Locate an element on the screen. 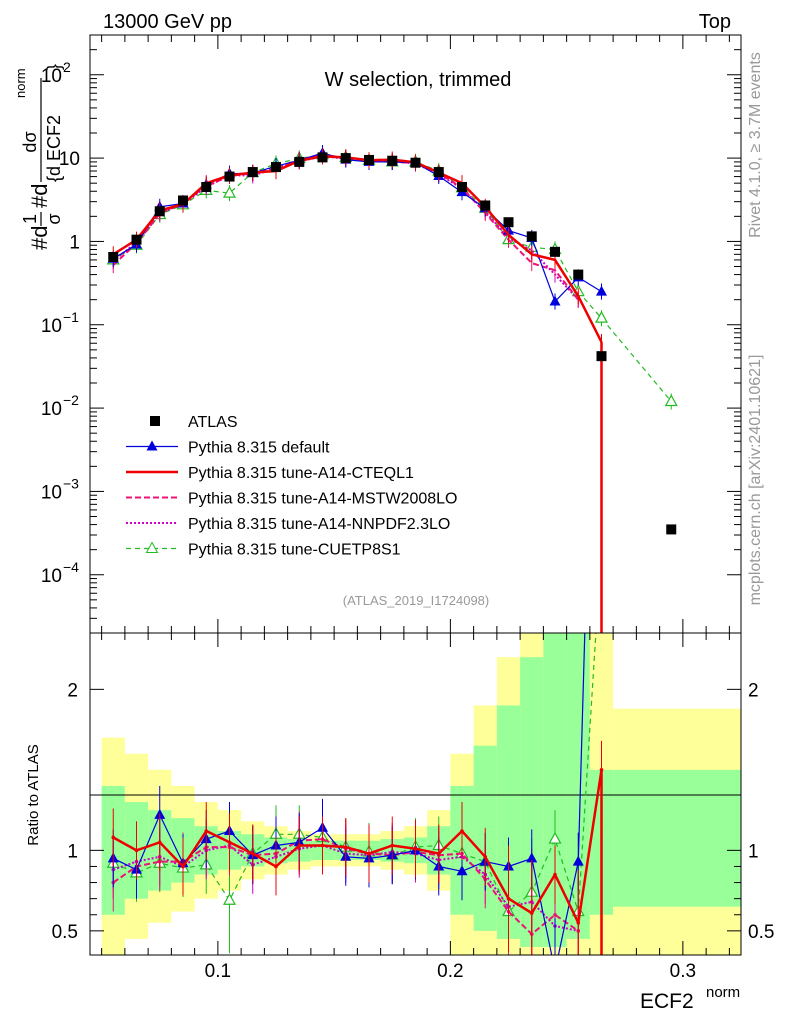 The image size is (786, 1024). x-tick-label: 0.3 is located at coordinates (683, 971).